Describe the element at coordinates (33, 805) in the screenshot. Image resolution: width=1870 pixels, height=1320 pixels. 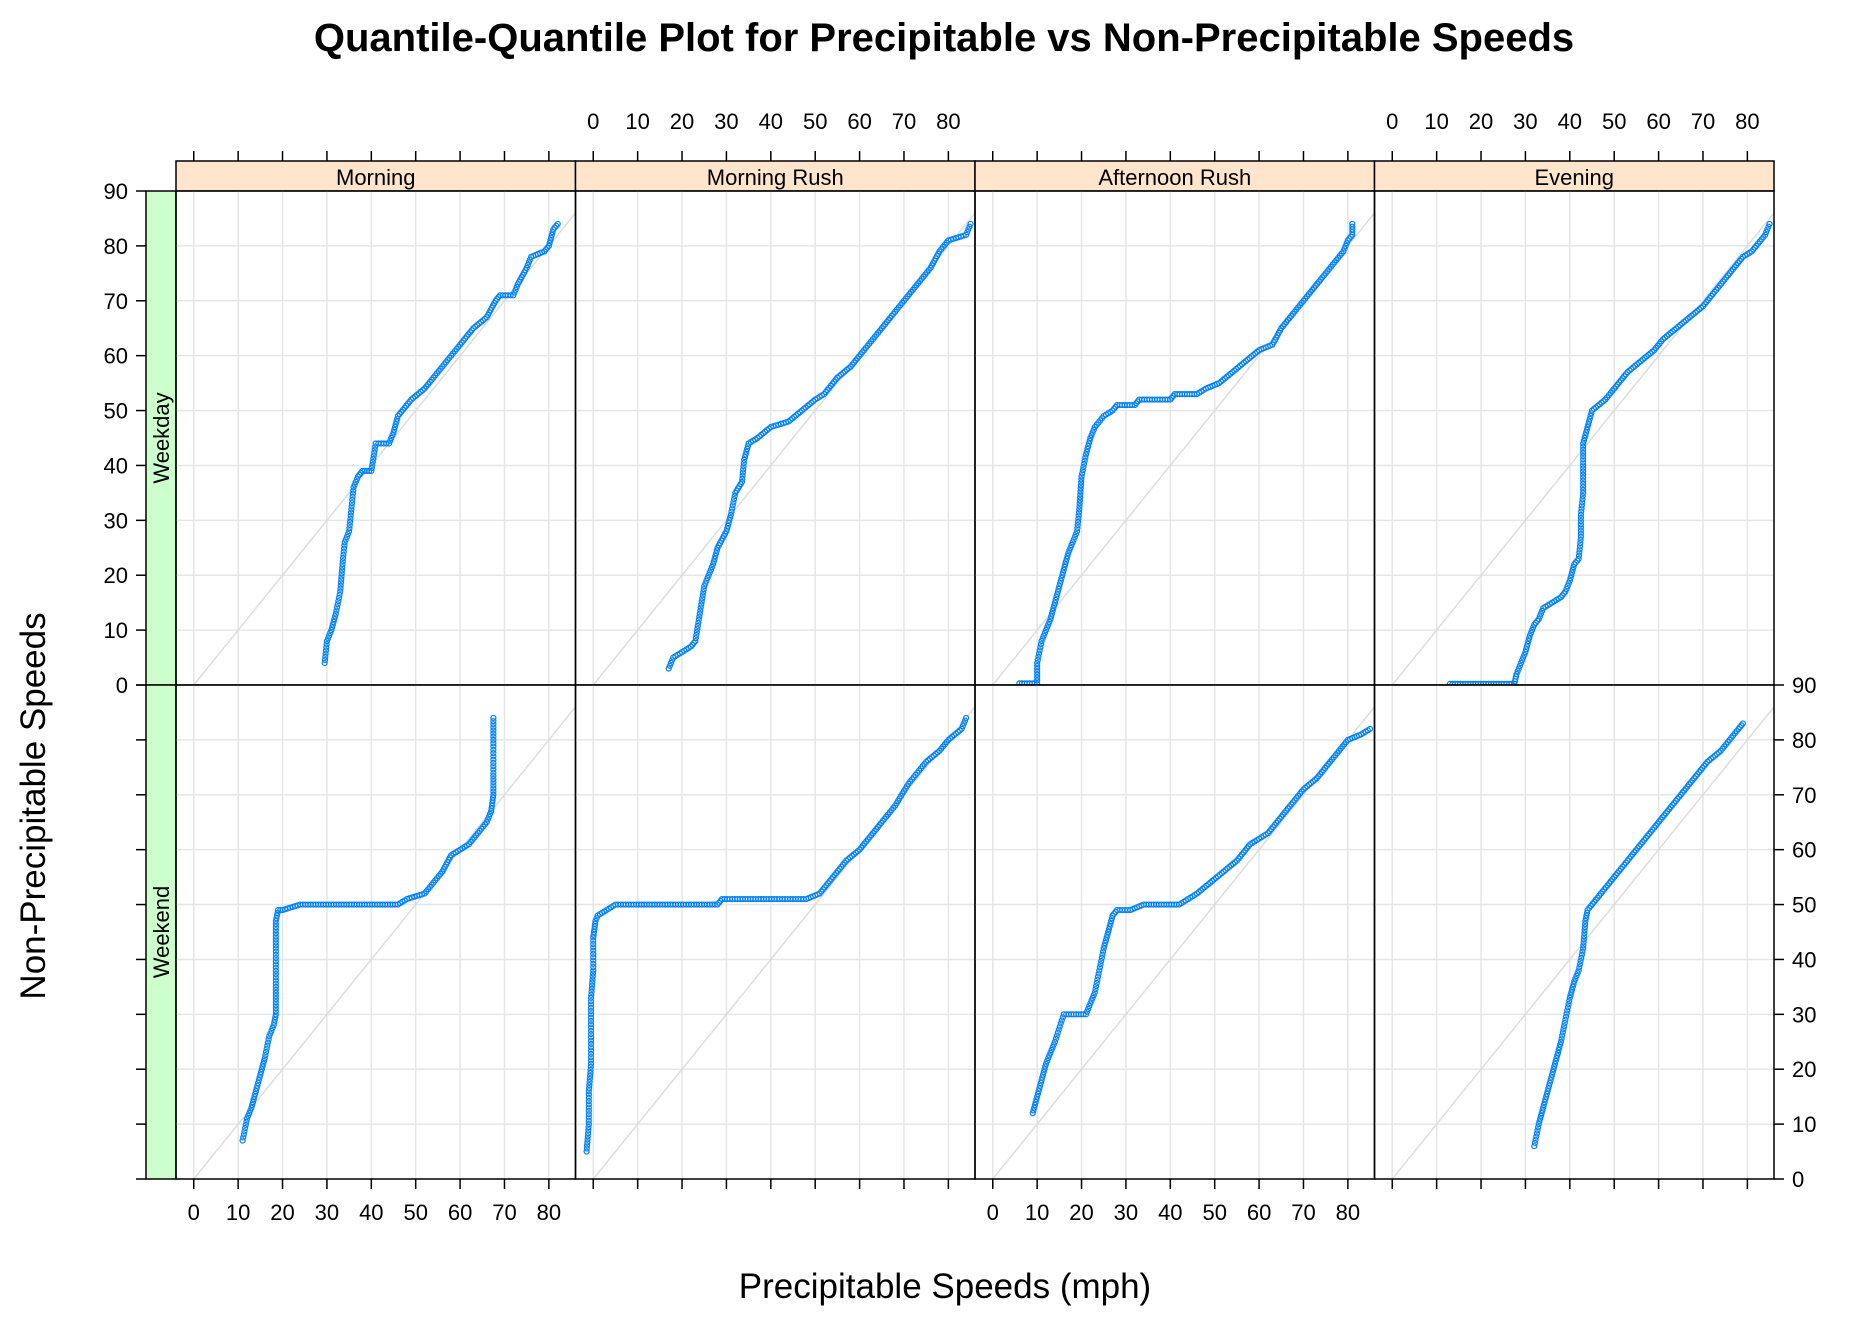
I see `y-axis-title: Non-Precipitable Speeds` at that location.